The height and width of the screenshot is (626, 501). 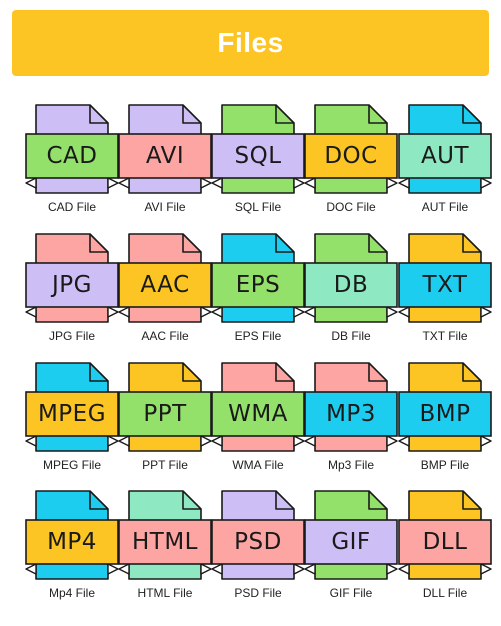 I want to click on file-icon-mpeg: MPEG MPEG File, so click(x=72, y=421).